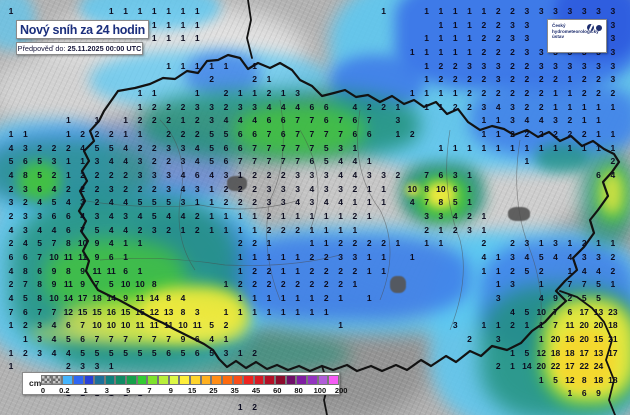 This screenshot has height=415, width=630. What do you see at coordinates (106, 390) in the screenshot?
I see `legend-tick-label: 3` at bounding box center [106, 390].